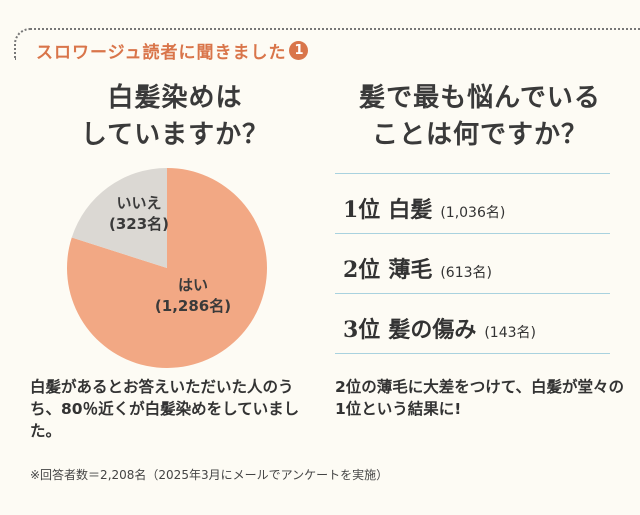  I want to click on ranking-row-1: 1位 白髪 (1,036名), so click(424, 208).